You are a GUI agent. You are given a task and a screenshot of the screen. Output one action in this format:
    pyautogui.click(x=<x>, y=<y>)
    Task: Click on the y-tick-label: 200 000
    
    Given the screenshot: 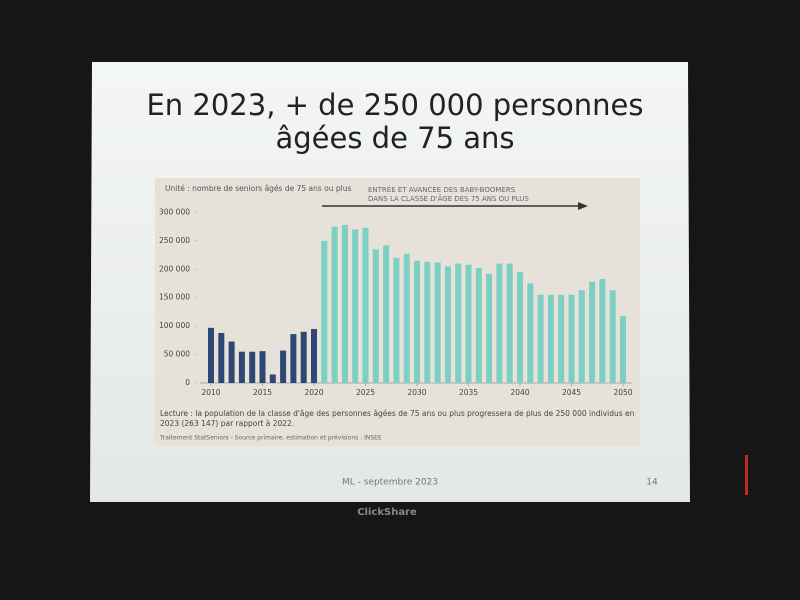 What is the action you would take?
    pyautogui.click(x=174, y=268)
    